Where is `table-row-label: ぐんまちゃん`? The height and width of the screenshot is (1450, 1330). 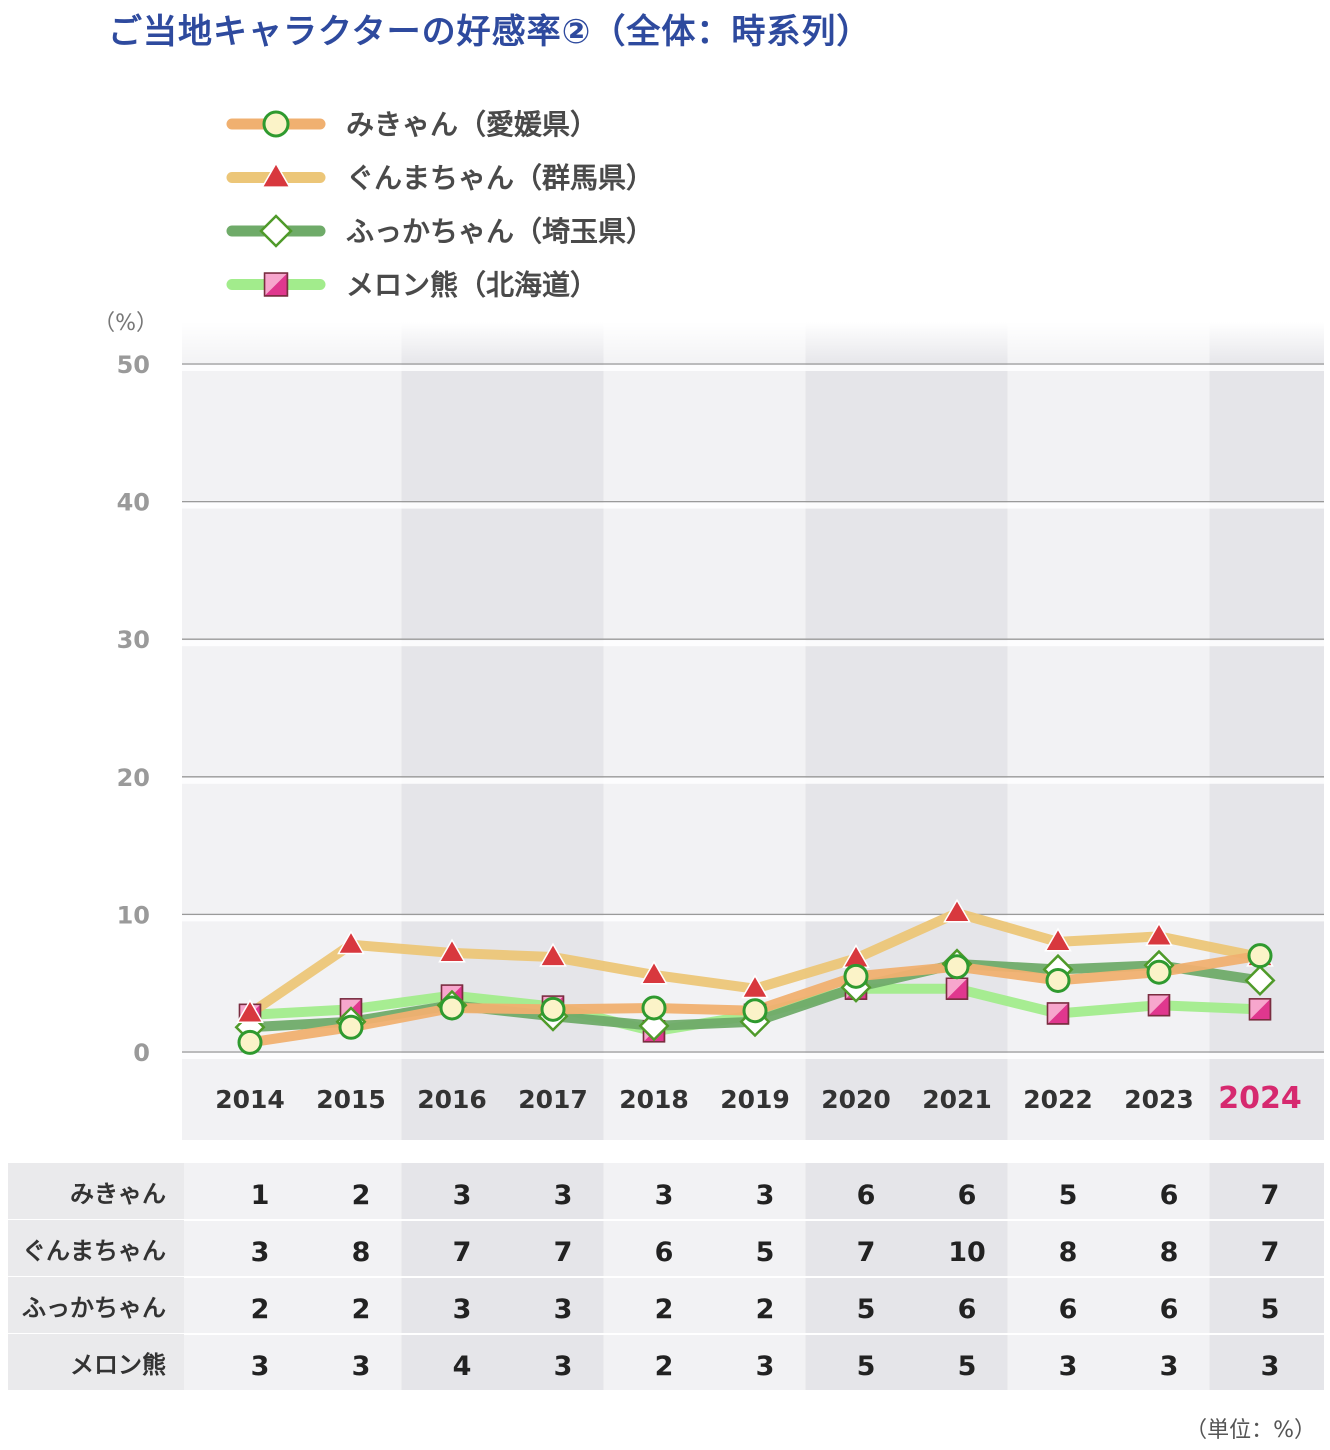
table-row-label: ぐんまちゃん is located at coordinates (94, 1251).